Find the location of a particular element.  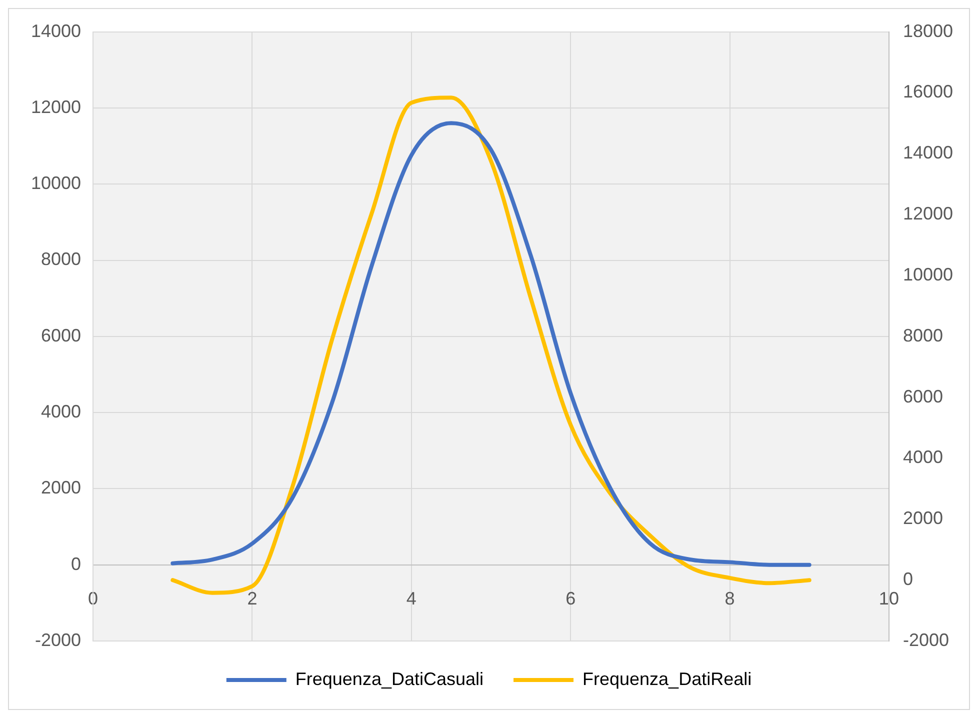

y-tick-label: 10000 is located at coordinates (56, 183).